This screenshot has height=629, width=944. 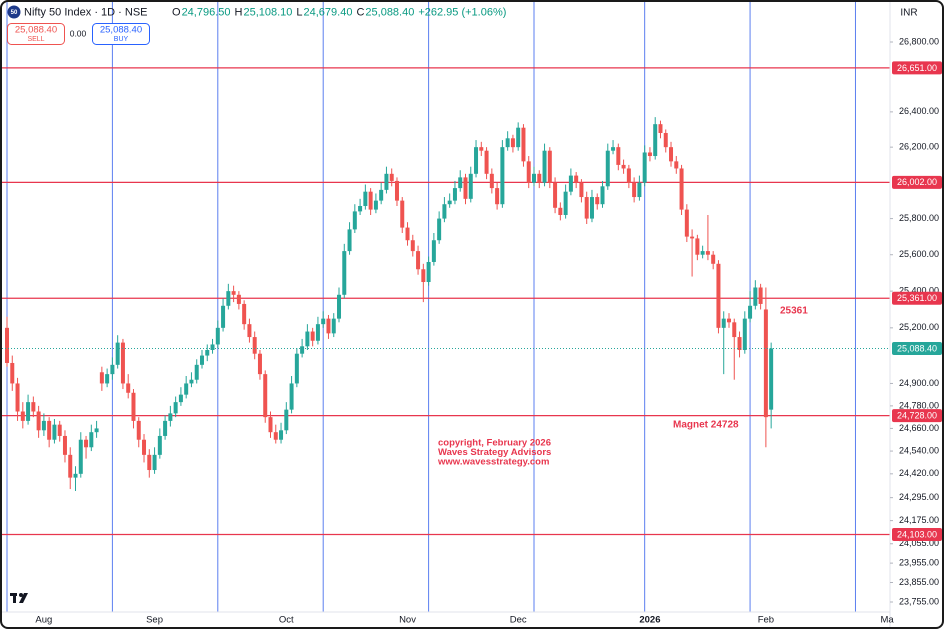 What do you see at coordinates (706, 425) in the screenshot?
I see `annotation: Magnet 24728` at bounding box center [706, 425].